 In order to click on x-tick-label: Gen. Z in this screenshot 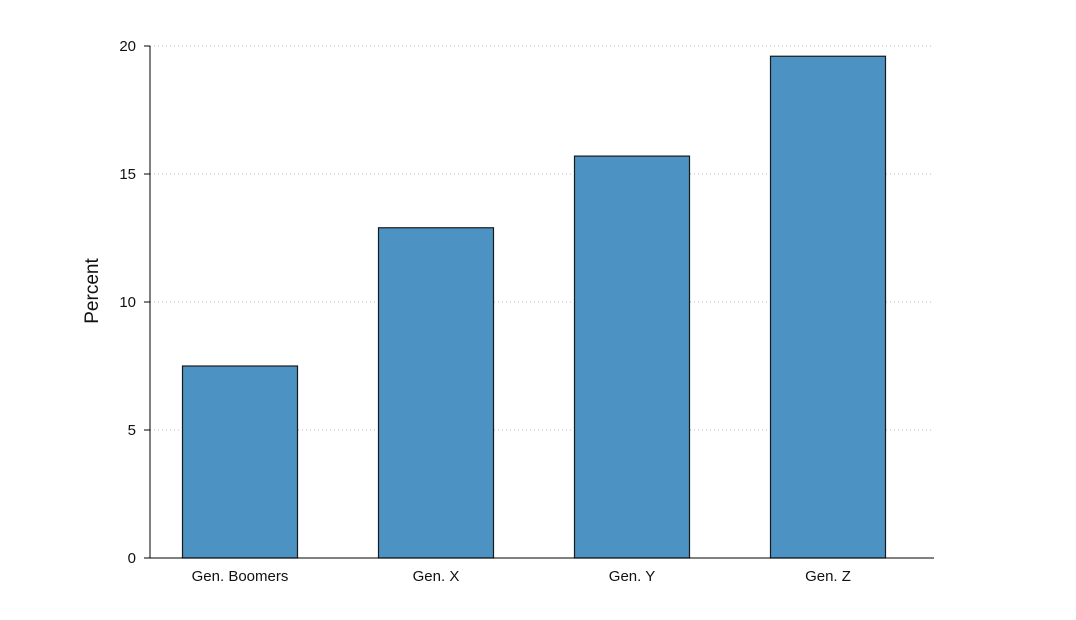, I will do `click(828, 576)`.